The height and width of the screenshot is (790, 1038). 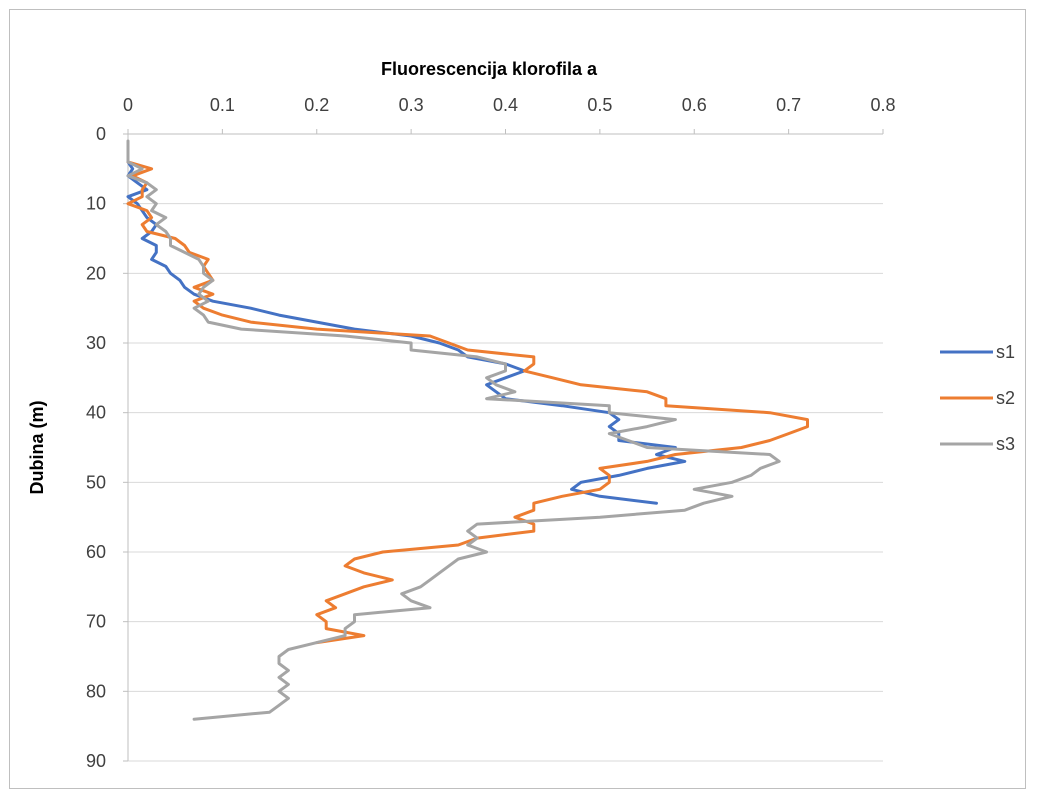 I want to click on x-tick-label: 0.3, so click(x=411, y=105).